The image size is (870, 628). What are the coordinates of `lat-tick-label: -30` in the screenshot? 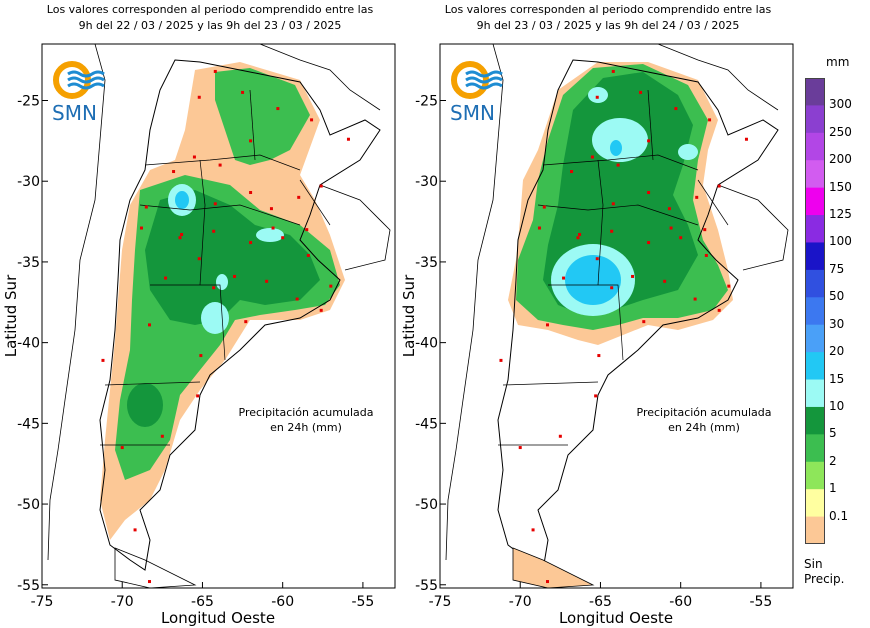 It's located at (426, 182).